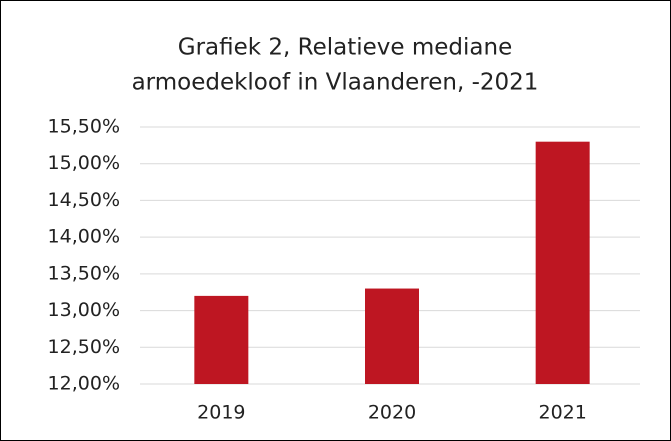  Describe the element at coordinates (84, 347) in the screenshot. I see `y-tick-label: 12,50%` at that location.